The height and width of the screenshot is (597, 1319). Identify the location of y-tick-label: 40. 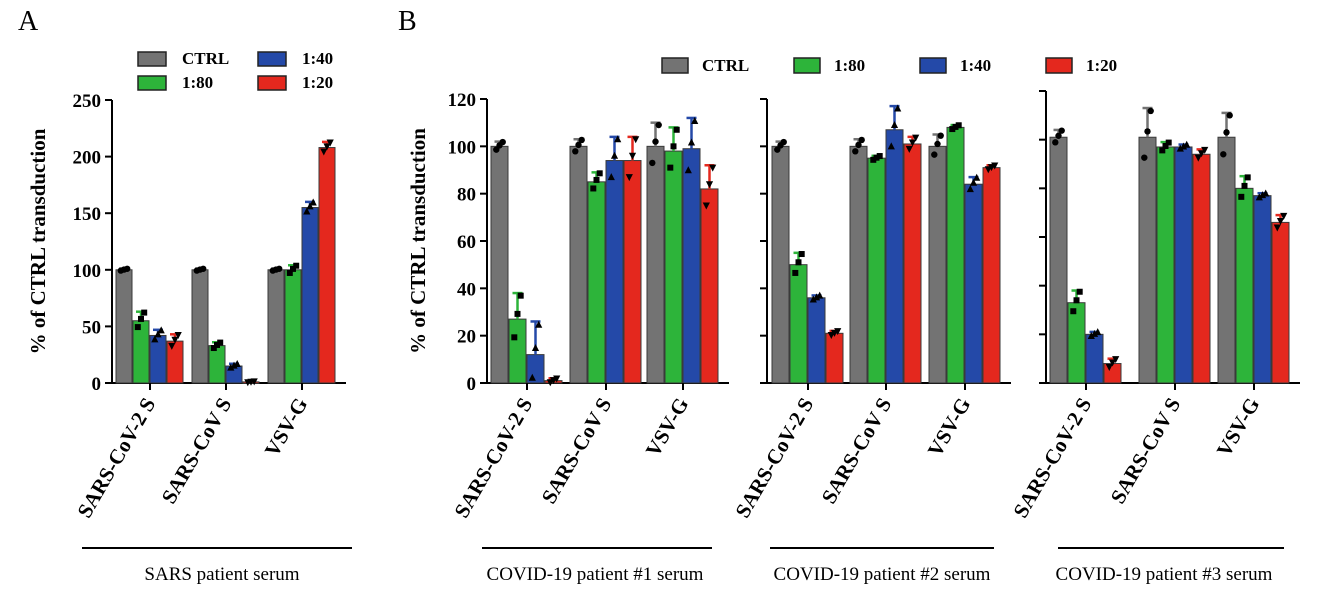
(466, 289).